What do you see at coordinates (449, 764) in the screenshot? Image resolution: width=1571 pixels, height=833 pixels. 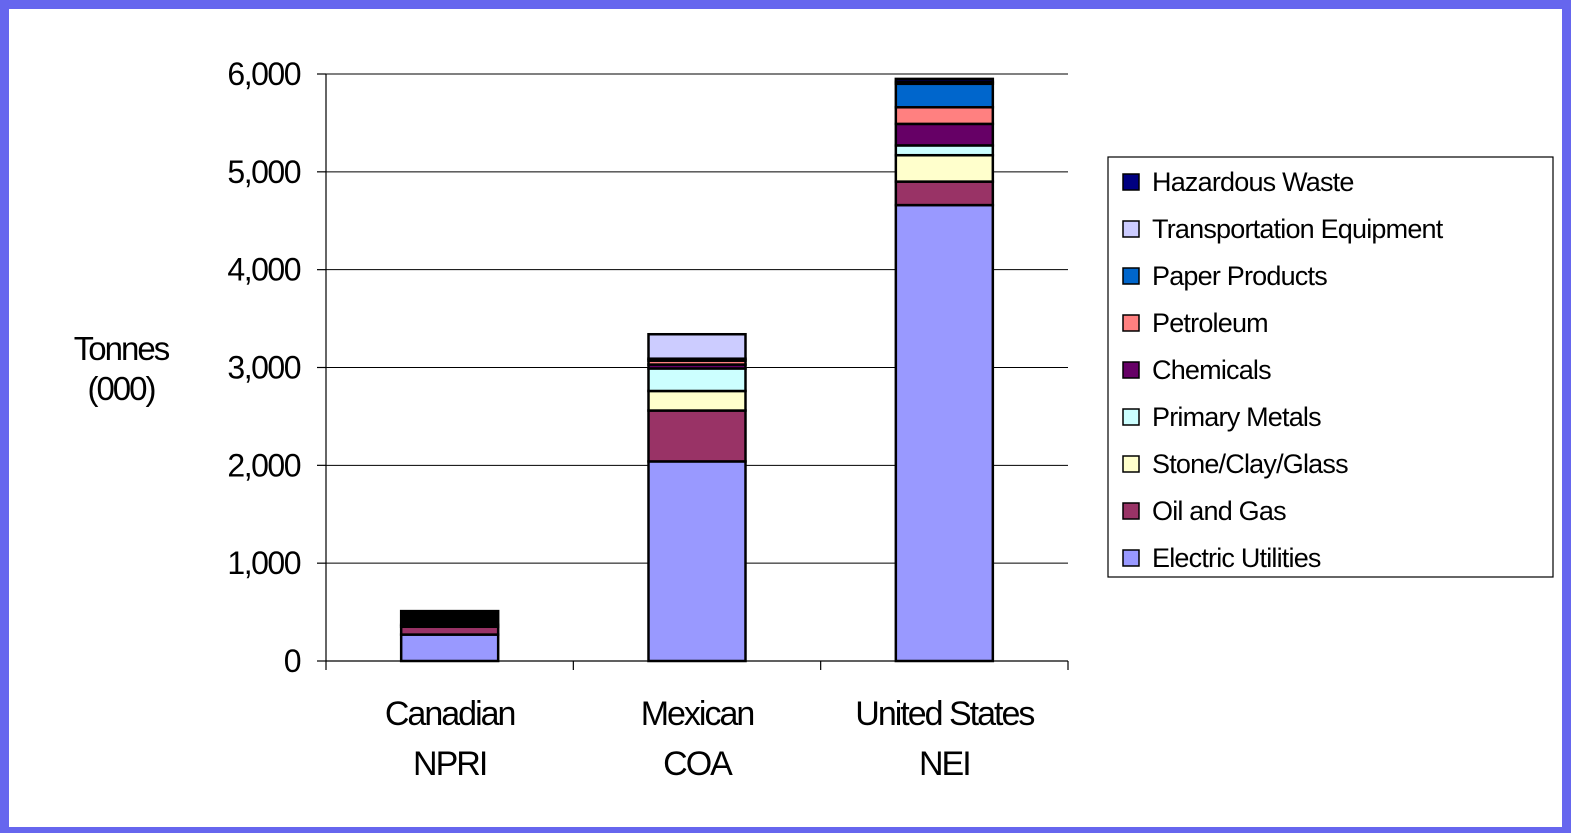 I see `x-category-sublabel: NPRI` at bounding box center [449, 764].